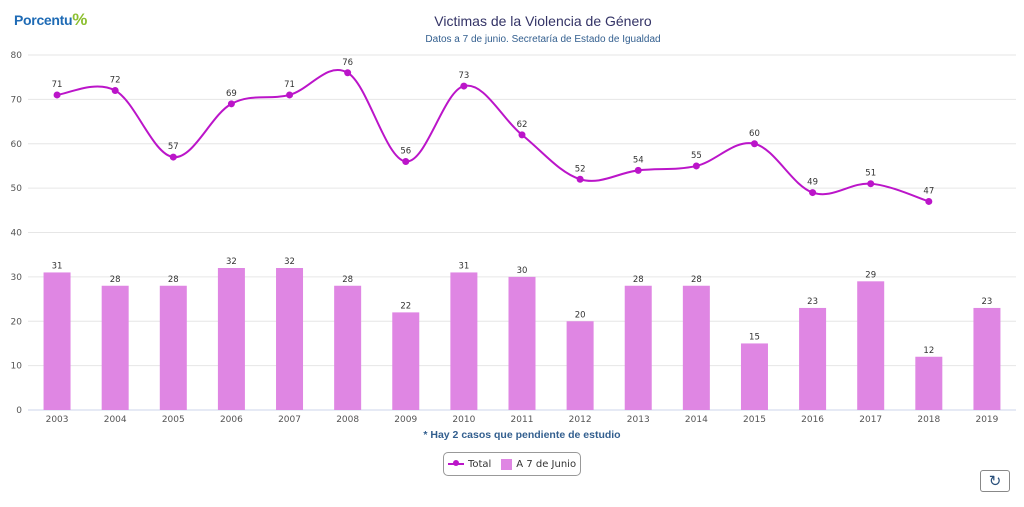 This screenshot has height=507, width=1024. Describe the element at coordinates (347, 63) in the screenshot. I see `line-data-label: 76` at that location.